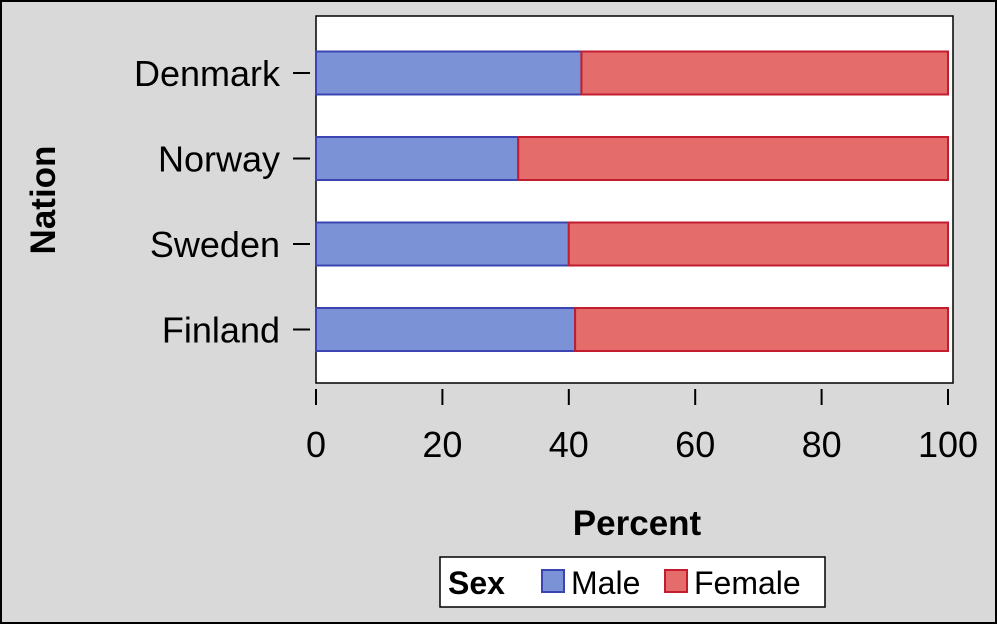 This screenshot has height=629, width=997. Describe the element at coordinates (733, 158) in the screenshot. I see `bar-female-norway` at that location.